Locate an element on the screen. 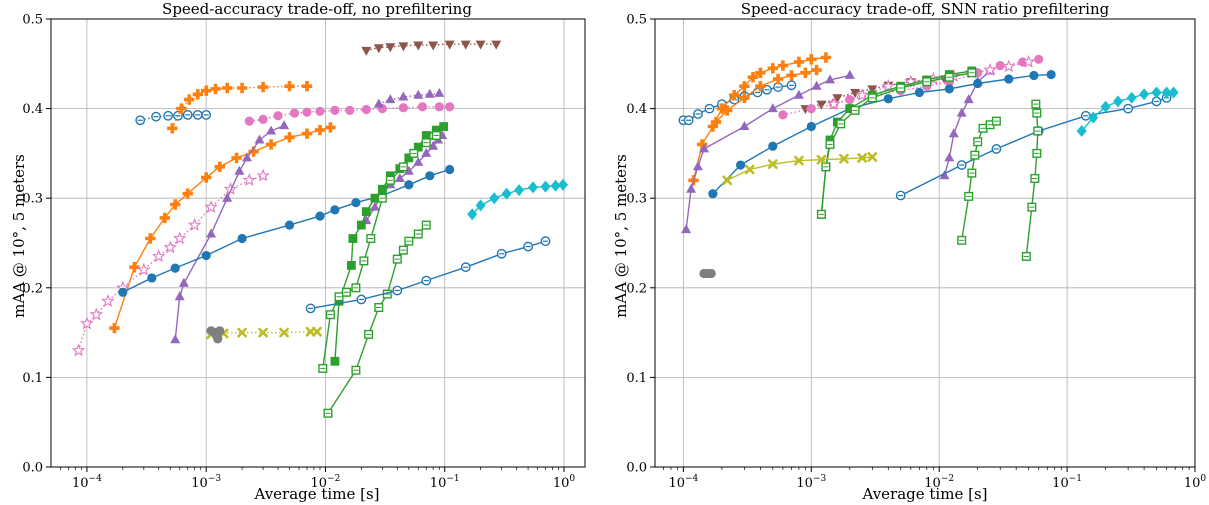 Image resolution: width=1209 pixels, height=505 pixels. x-ticks: 10⁻⁴ 10⁻³ 10⁻² 10⁻¹ 10⁰ is located at coordinates (934, 479).